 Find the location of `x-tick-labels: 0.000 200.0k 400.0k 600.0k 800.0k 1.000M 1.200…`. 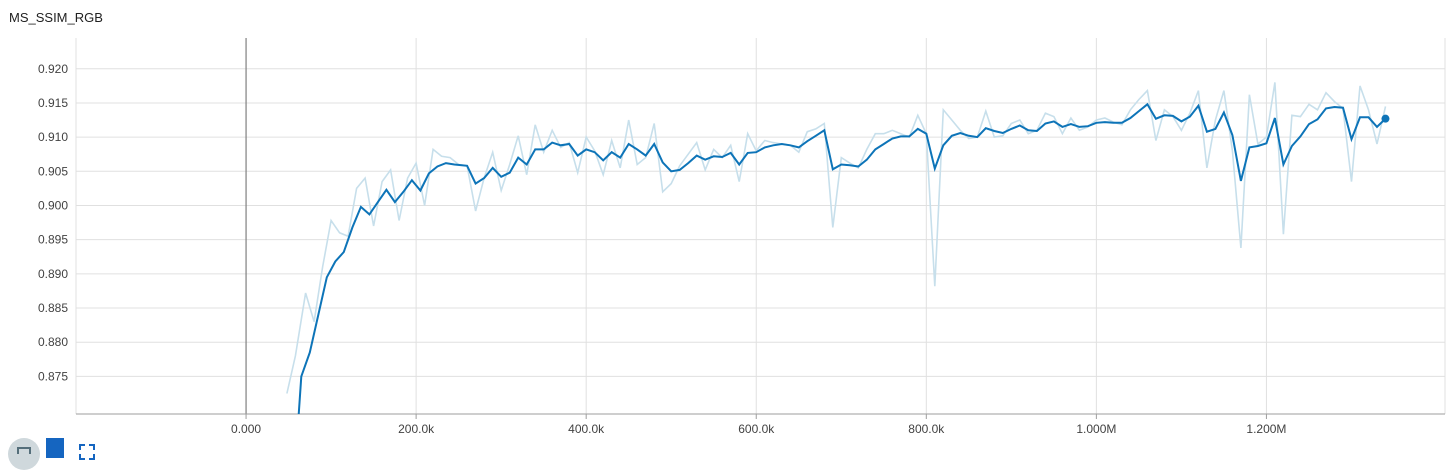

x-tick-labels: 0.000 200.0k 400.0k 600.0k 800.0k 1.000M 1.200… is located at coordinates (758, 429).